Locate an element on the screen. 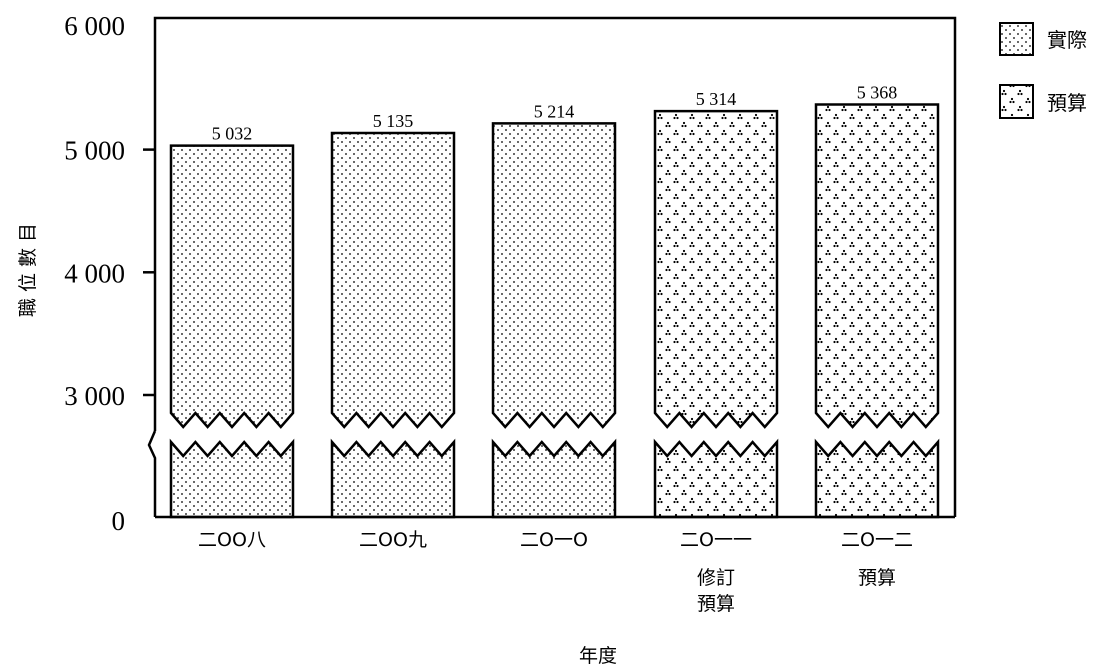  x-category-label: 二O一二 is located at coordinates (877, 540).